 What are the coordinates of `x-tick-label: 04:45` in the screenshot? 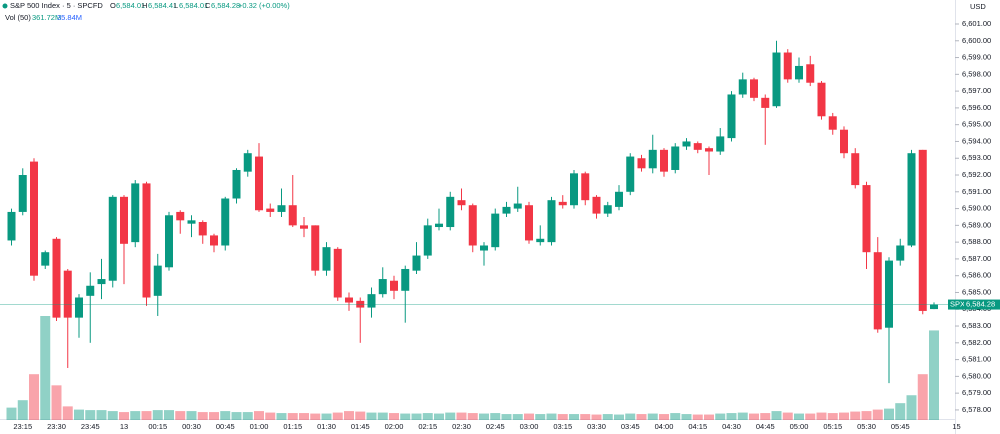 It's located at (765, 426).